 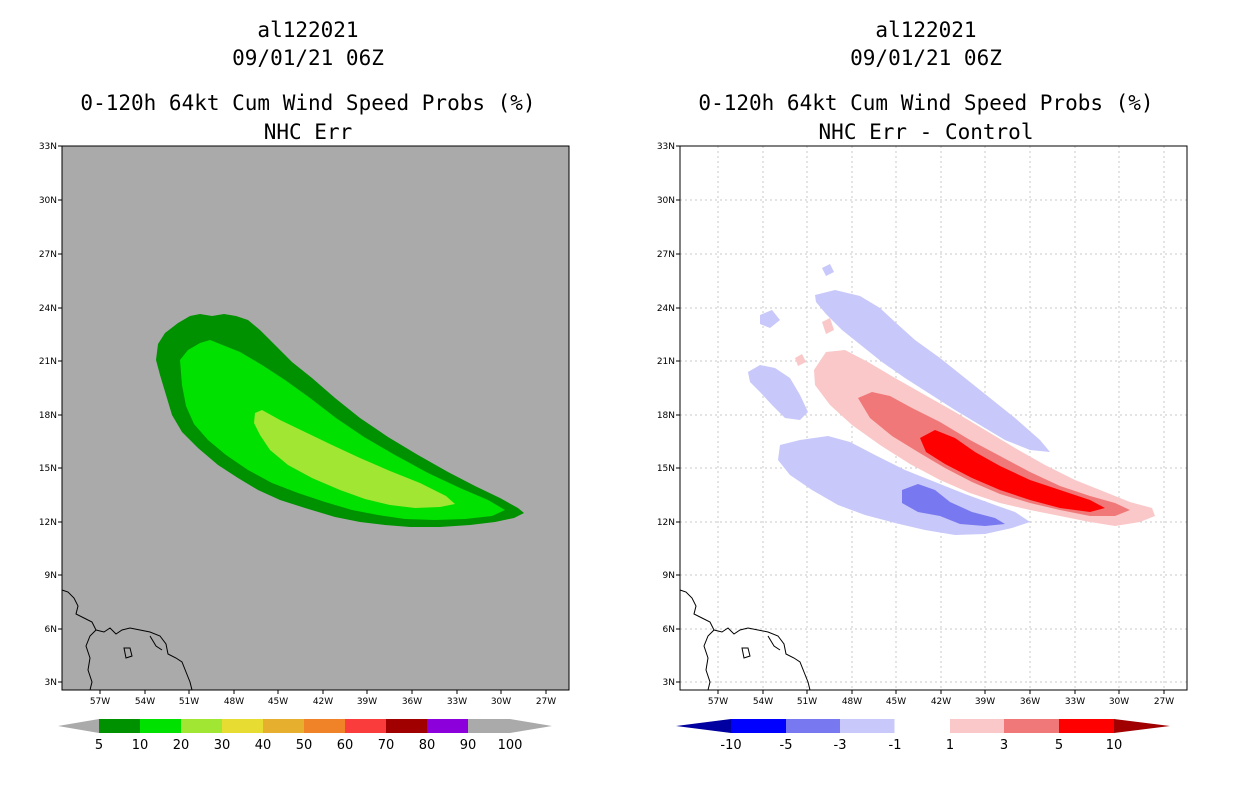 I want to click on right-subtitle: NHC Err - Control, so click(x=926, y=132).